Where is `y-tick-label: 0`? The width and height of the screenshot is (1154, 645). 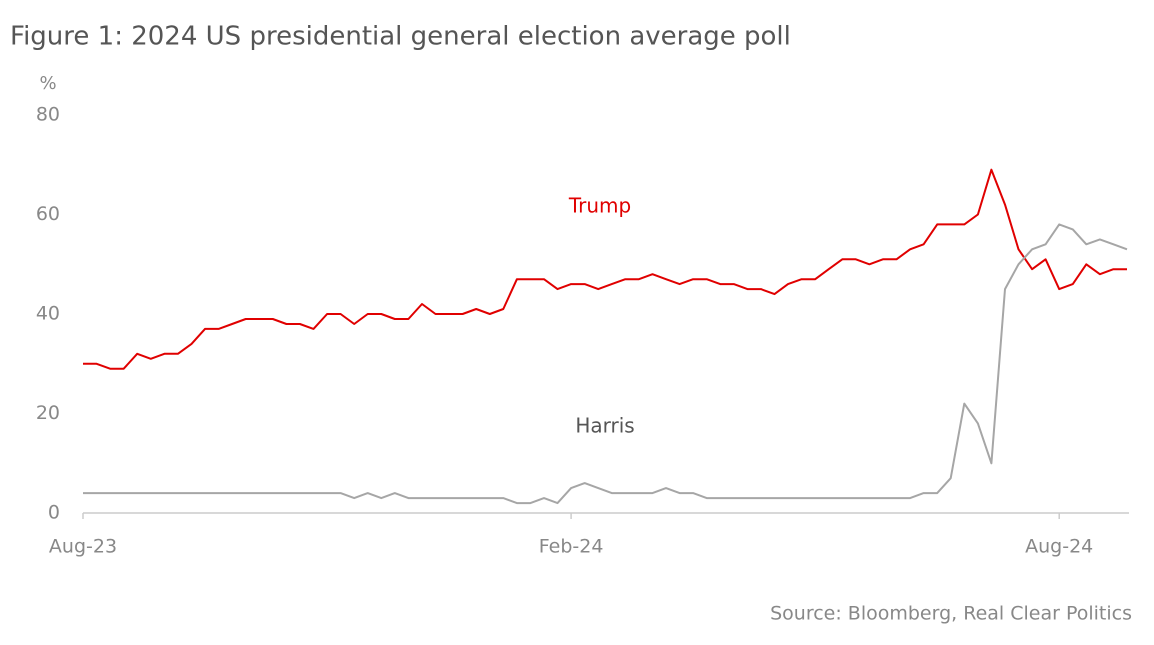
y-tick-label: 0 is located at coordinates (54, 513).